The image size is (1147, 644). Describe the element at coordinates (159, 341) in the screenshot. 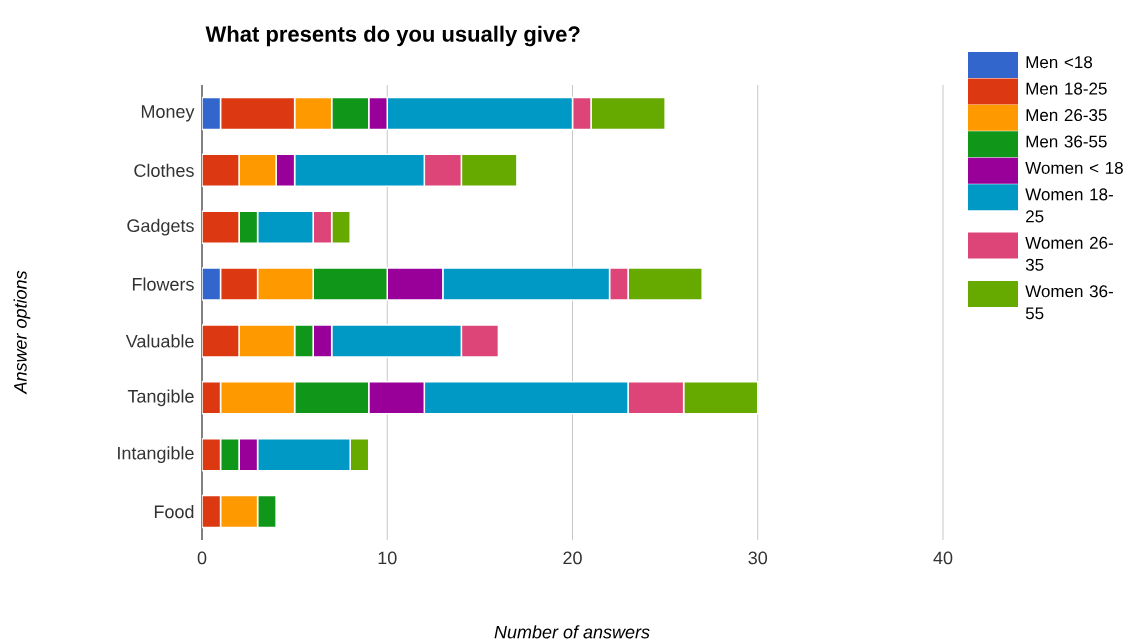

I see `y-tick-label: Valuable` at that location.